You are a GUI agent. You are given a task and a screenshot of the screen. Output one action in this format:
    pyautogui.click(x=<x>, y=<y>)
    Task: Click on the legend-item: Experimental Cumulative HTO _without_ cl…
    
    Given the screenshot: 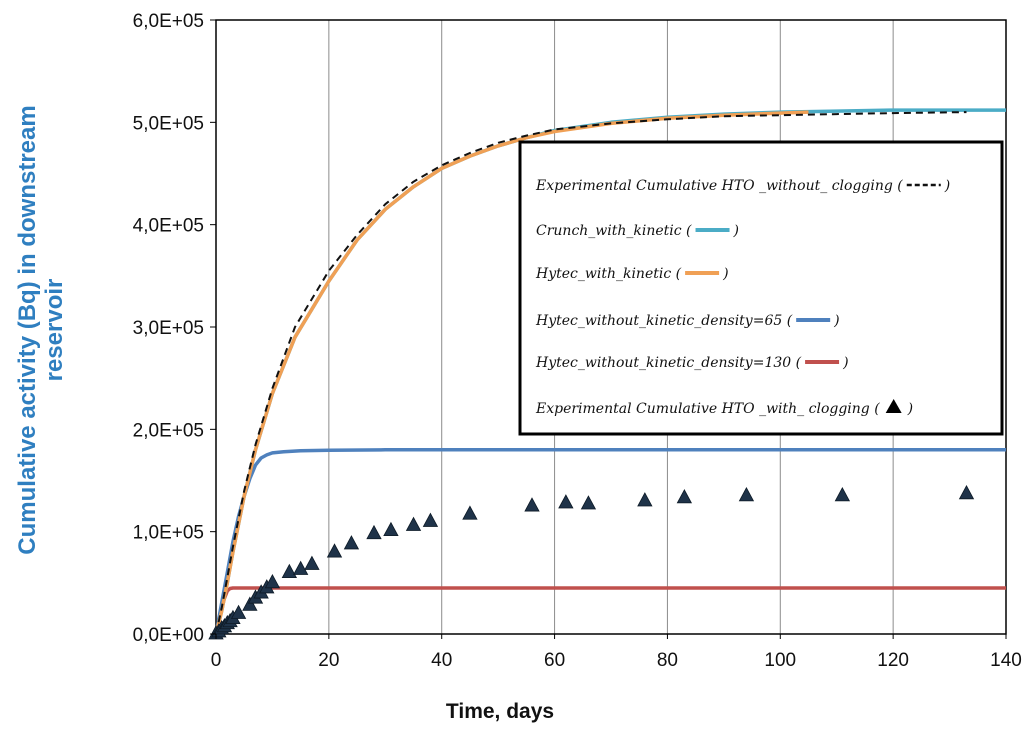 What is the action you would take?
    pyautogui.click(x=742, y=186)
    